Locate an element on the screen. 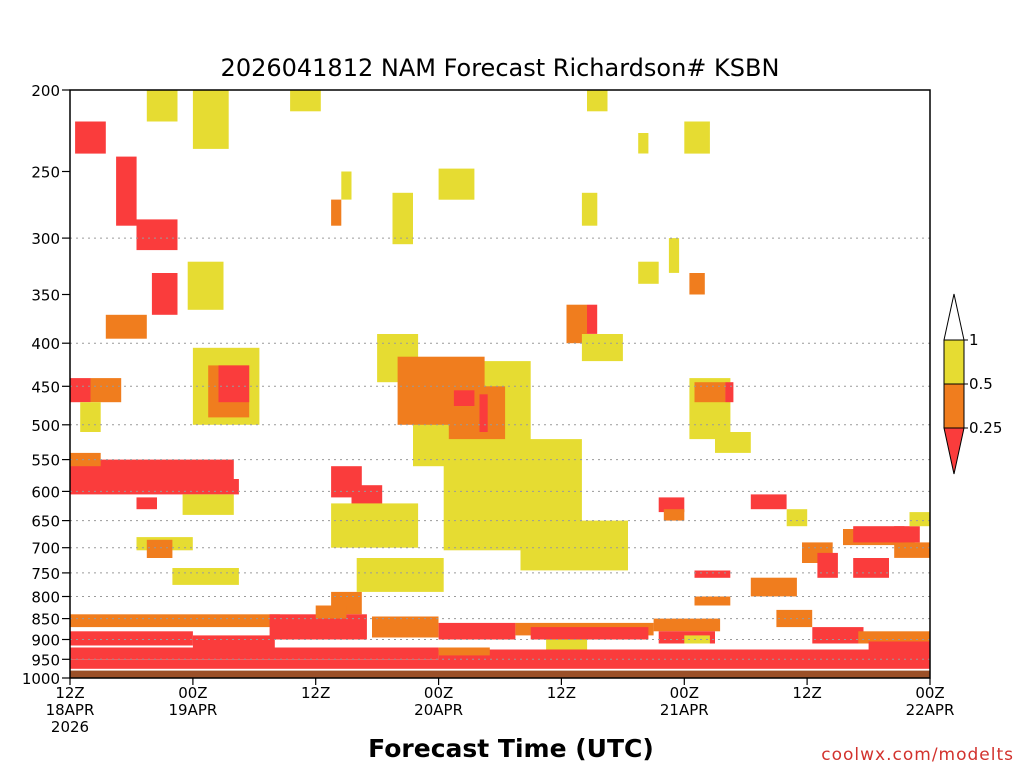 The height and width of the screenshot is (768, 1024). y-tick-label: 450 is located at coordinates (45, 387).